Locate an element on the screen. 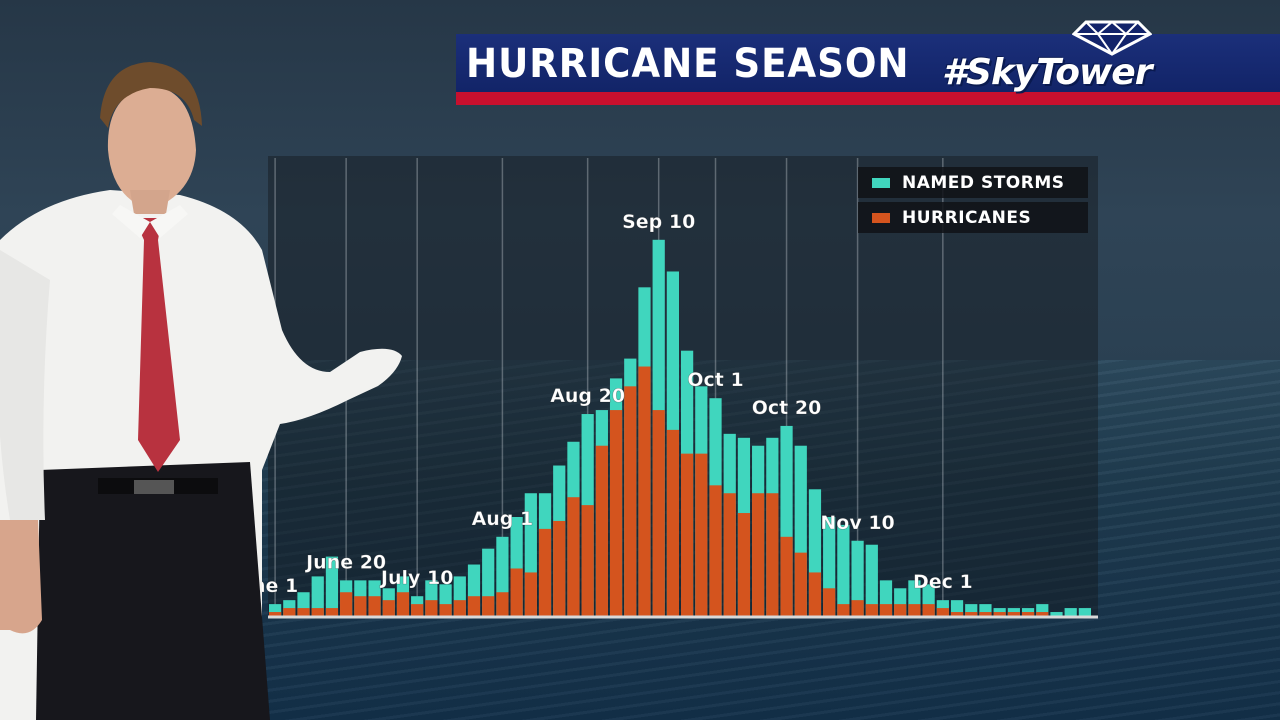 This screenshot has height=720, width=1280. date-label: Aug 1 is located at coordinates (503, 519).